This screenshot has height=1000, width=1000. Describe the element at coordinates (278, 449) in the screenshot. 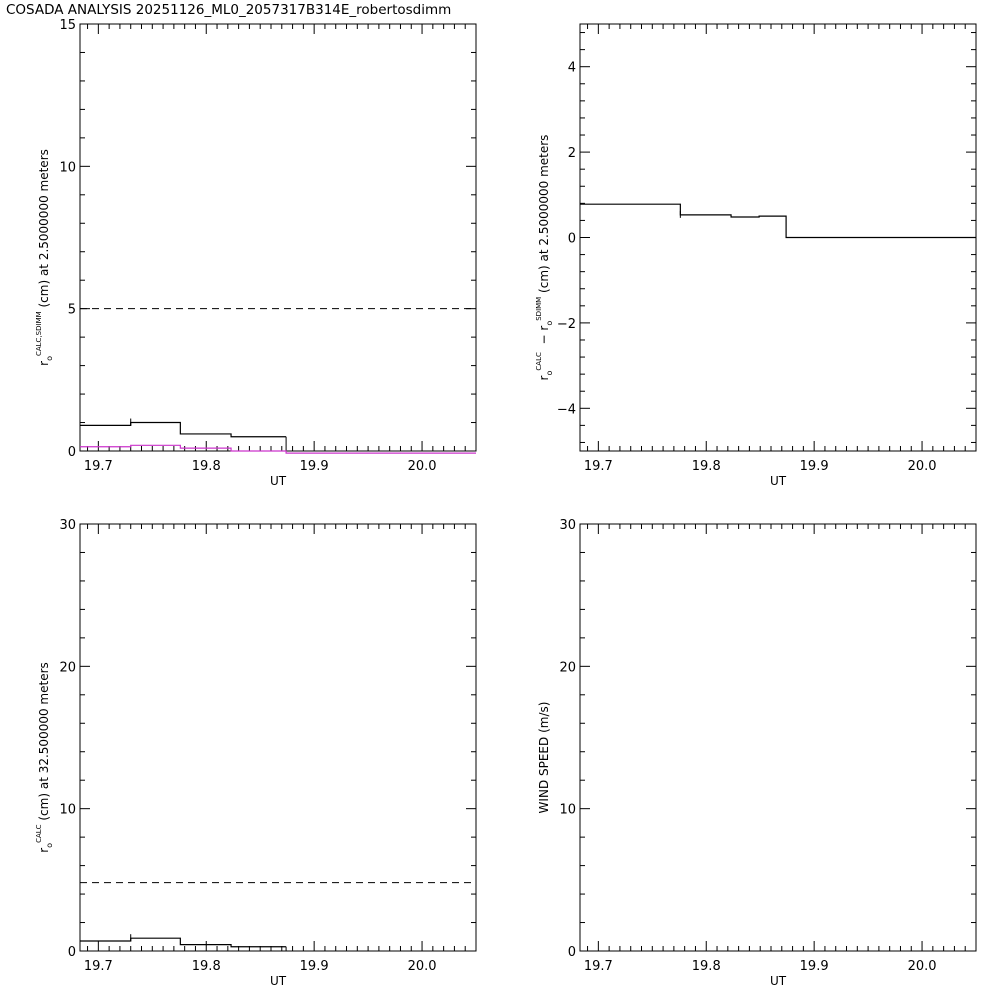

I see `series-2-line` at that location.